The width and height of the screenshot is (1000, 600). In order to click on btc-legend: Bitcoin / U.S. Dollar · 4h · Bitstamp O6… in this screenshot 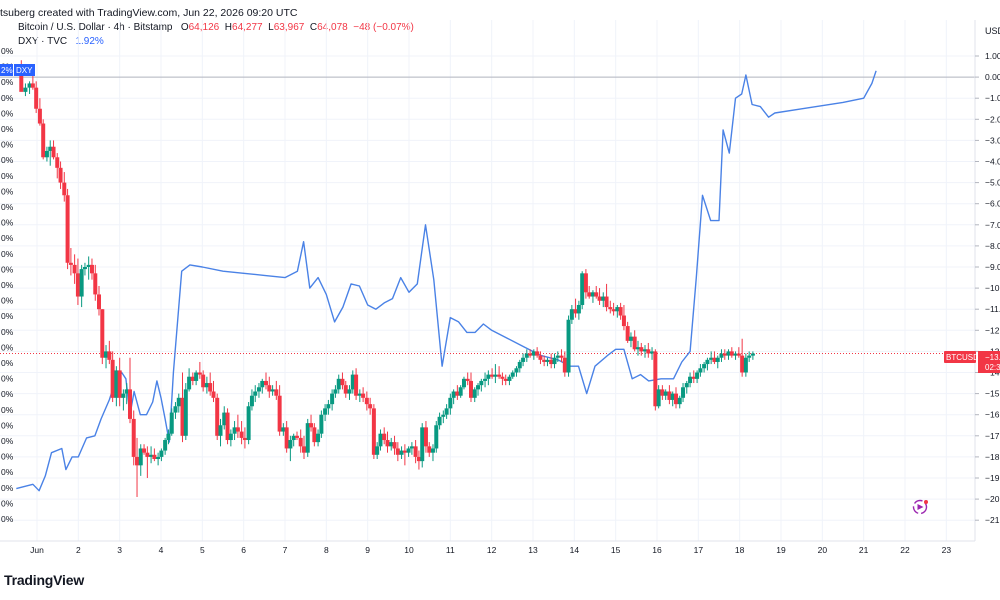, I will do `click(216, 27)`.